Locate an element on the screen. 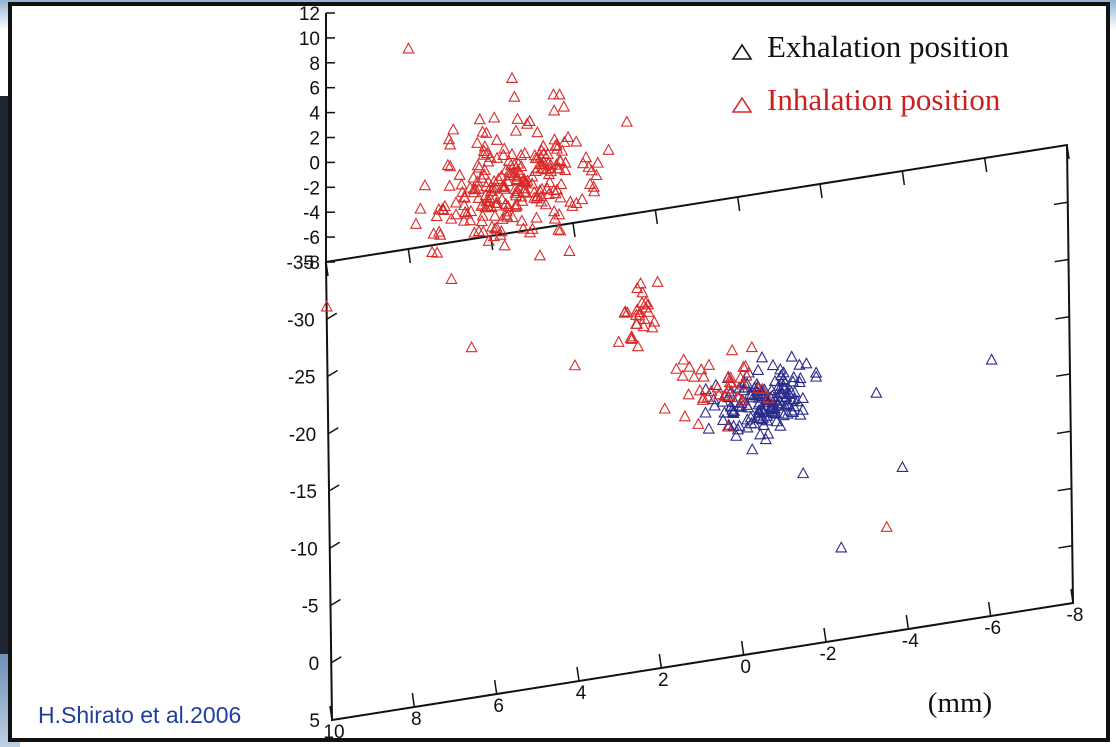 The width and height of the screenshot is (1116, 747). x-tick-label: 2 is located at coordinates (663, 680).